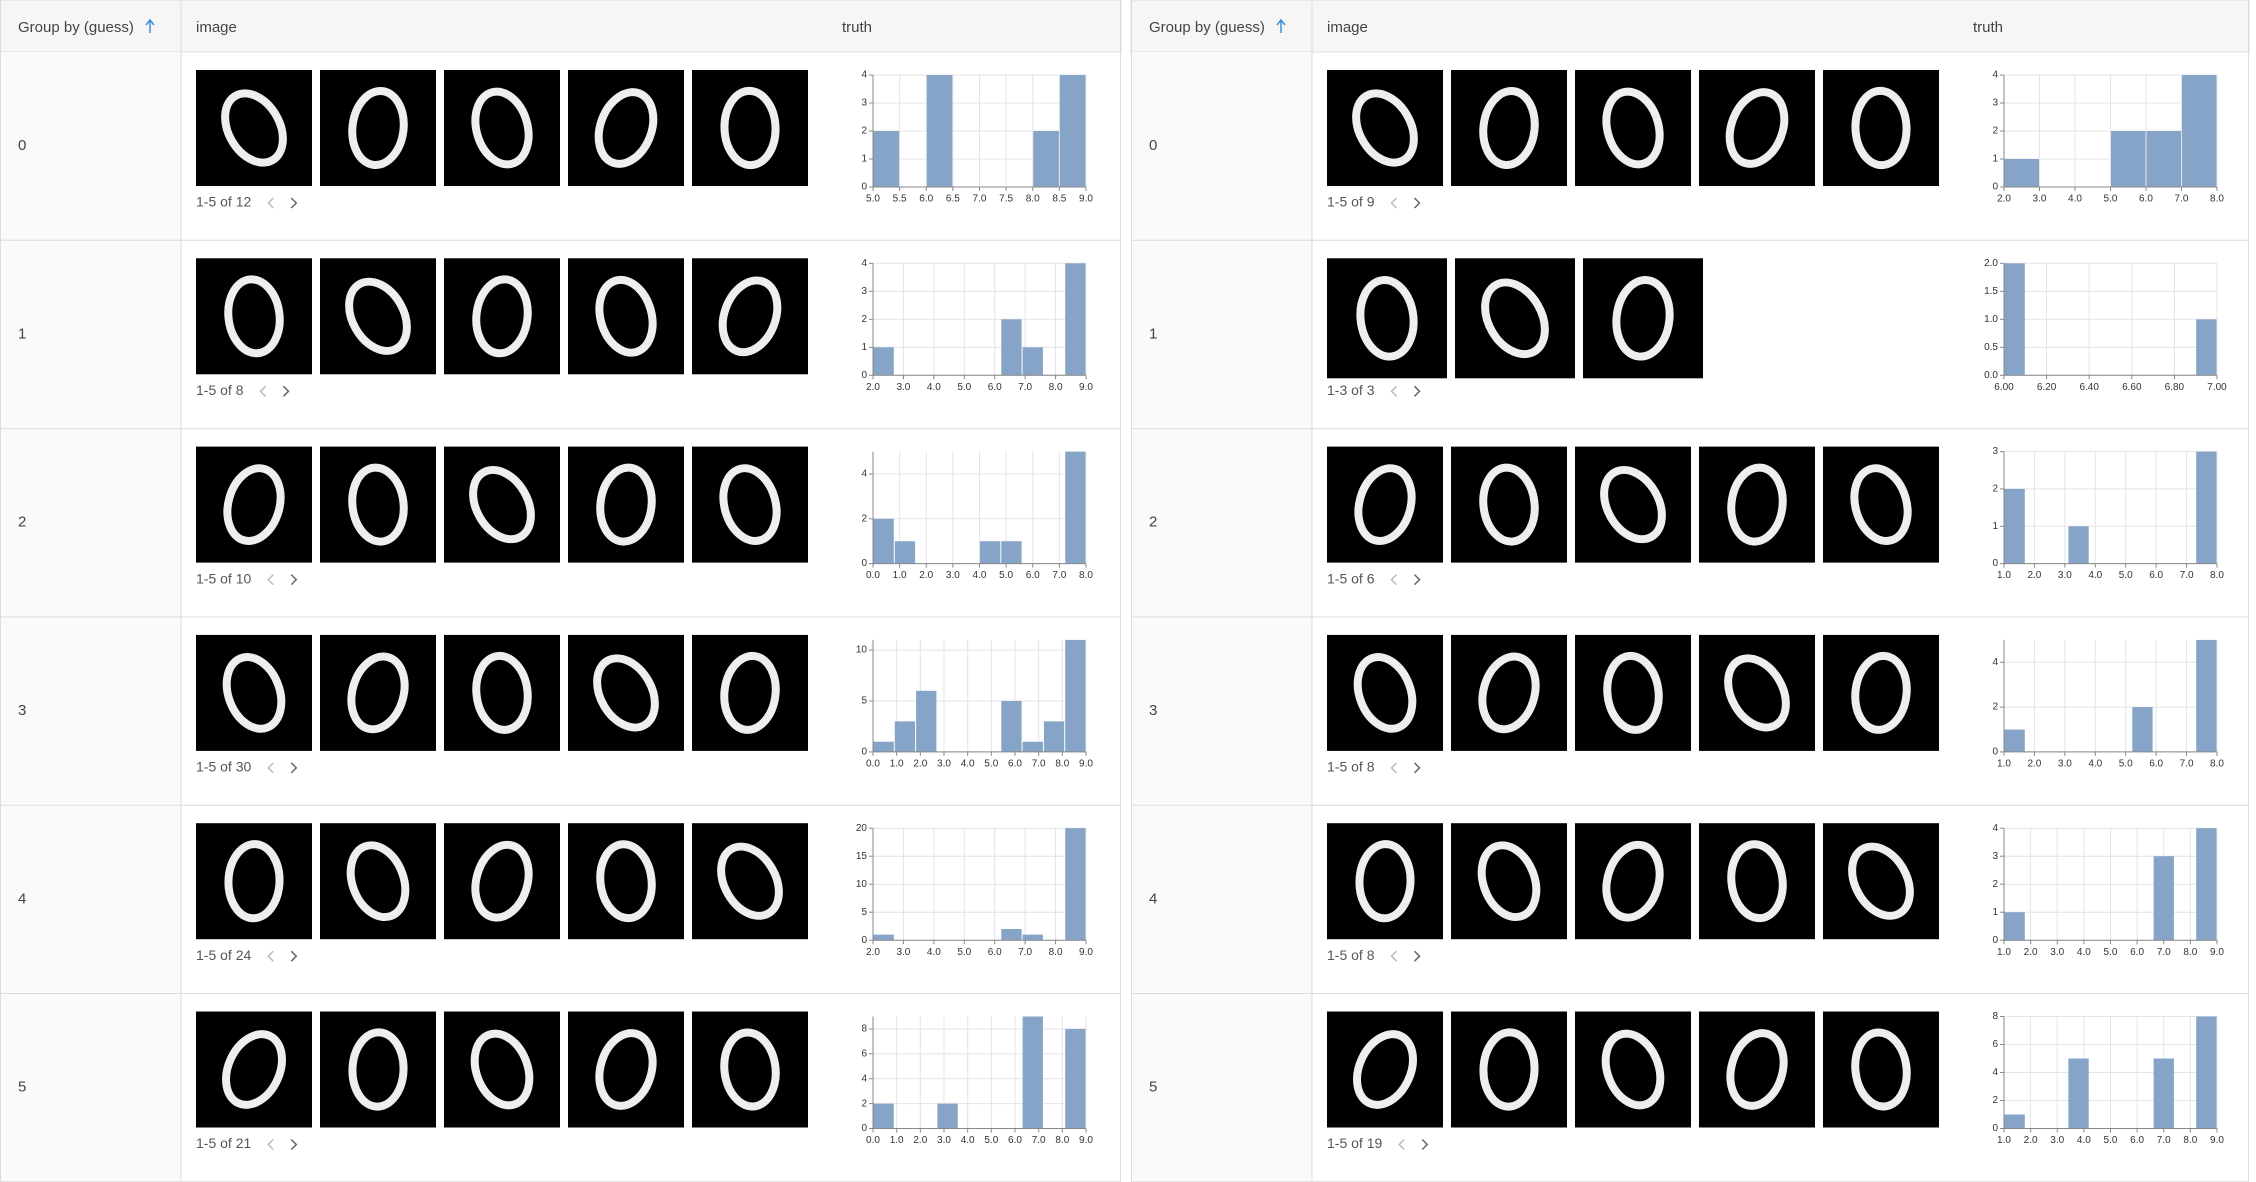 The height and width of the screenshot is (1182, 2256). What do you see at coordinates (864, 474) in the screenshot?
I see `y-tick-label: 4` at bounding box center [864, 474].